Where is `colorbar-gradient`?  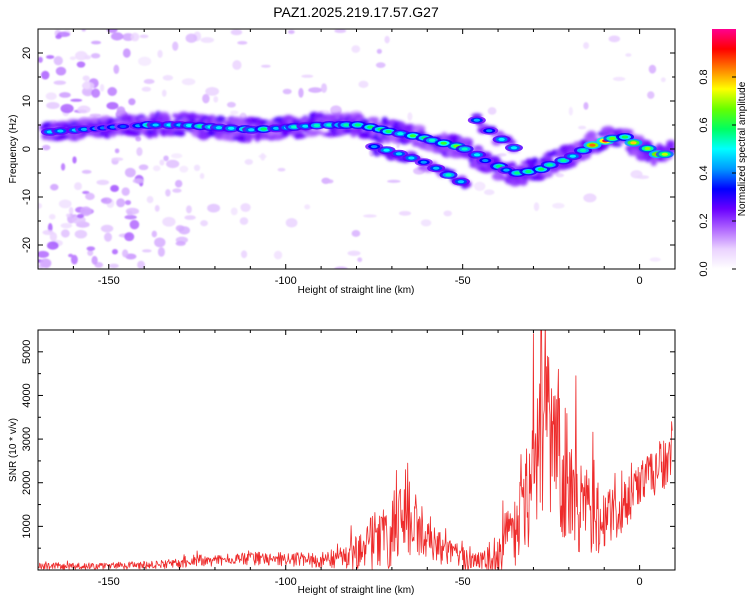 colorbar-gradient is located at coordinates (724, 149).